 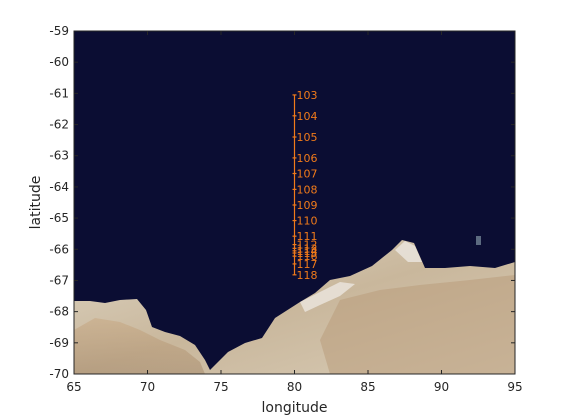 I want to click on station-label: 111, so click(x=307, y=236).